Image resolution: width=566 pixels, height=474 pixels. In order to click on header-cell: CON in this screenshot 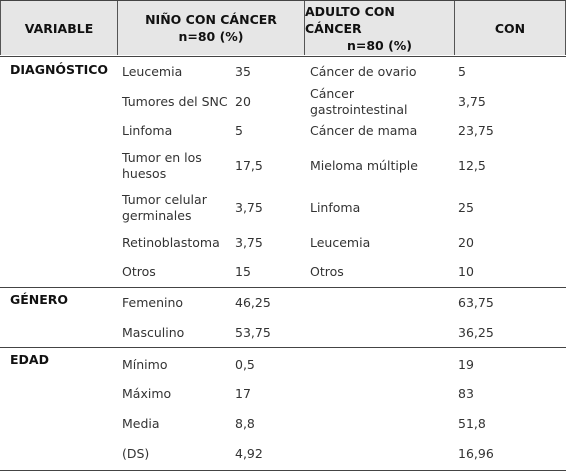, I will do `click(510, 28)`.